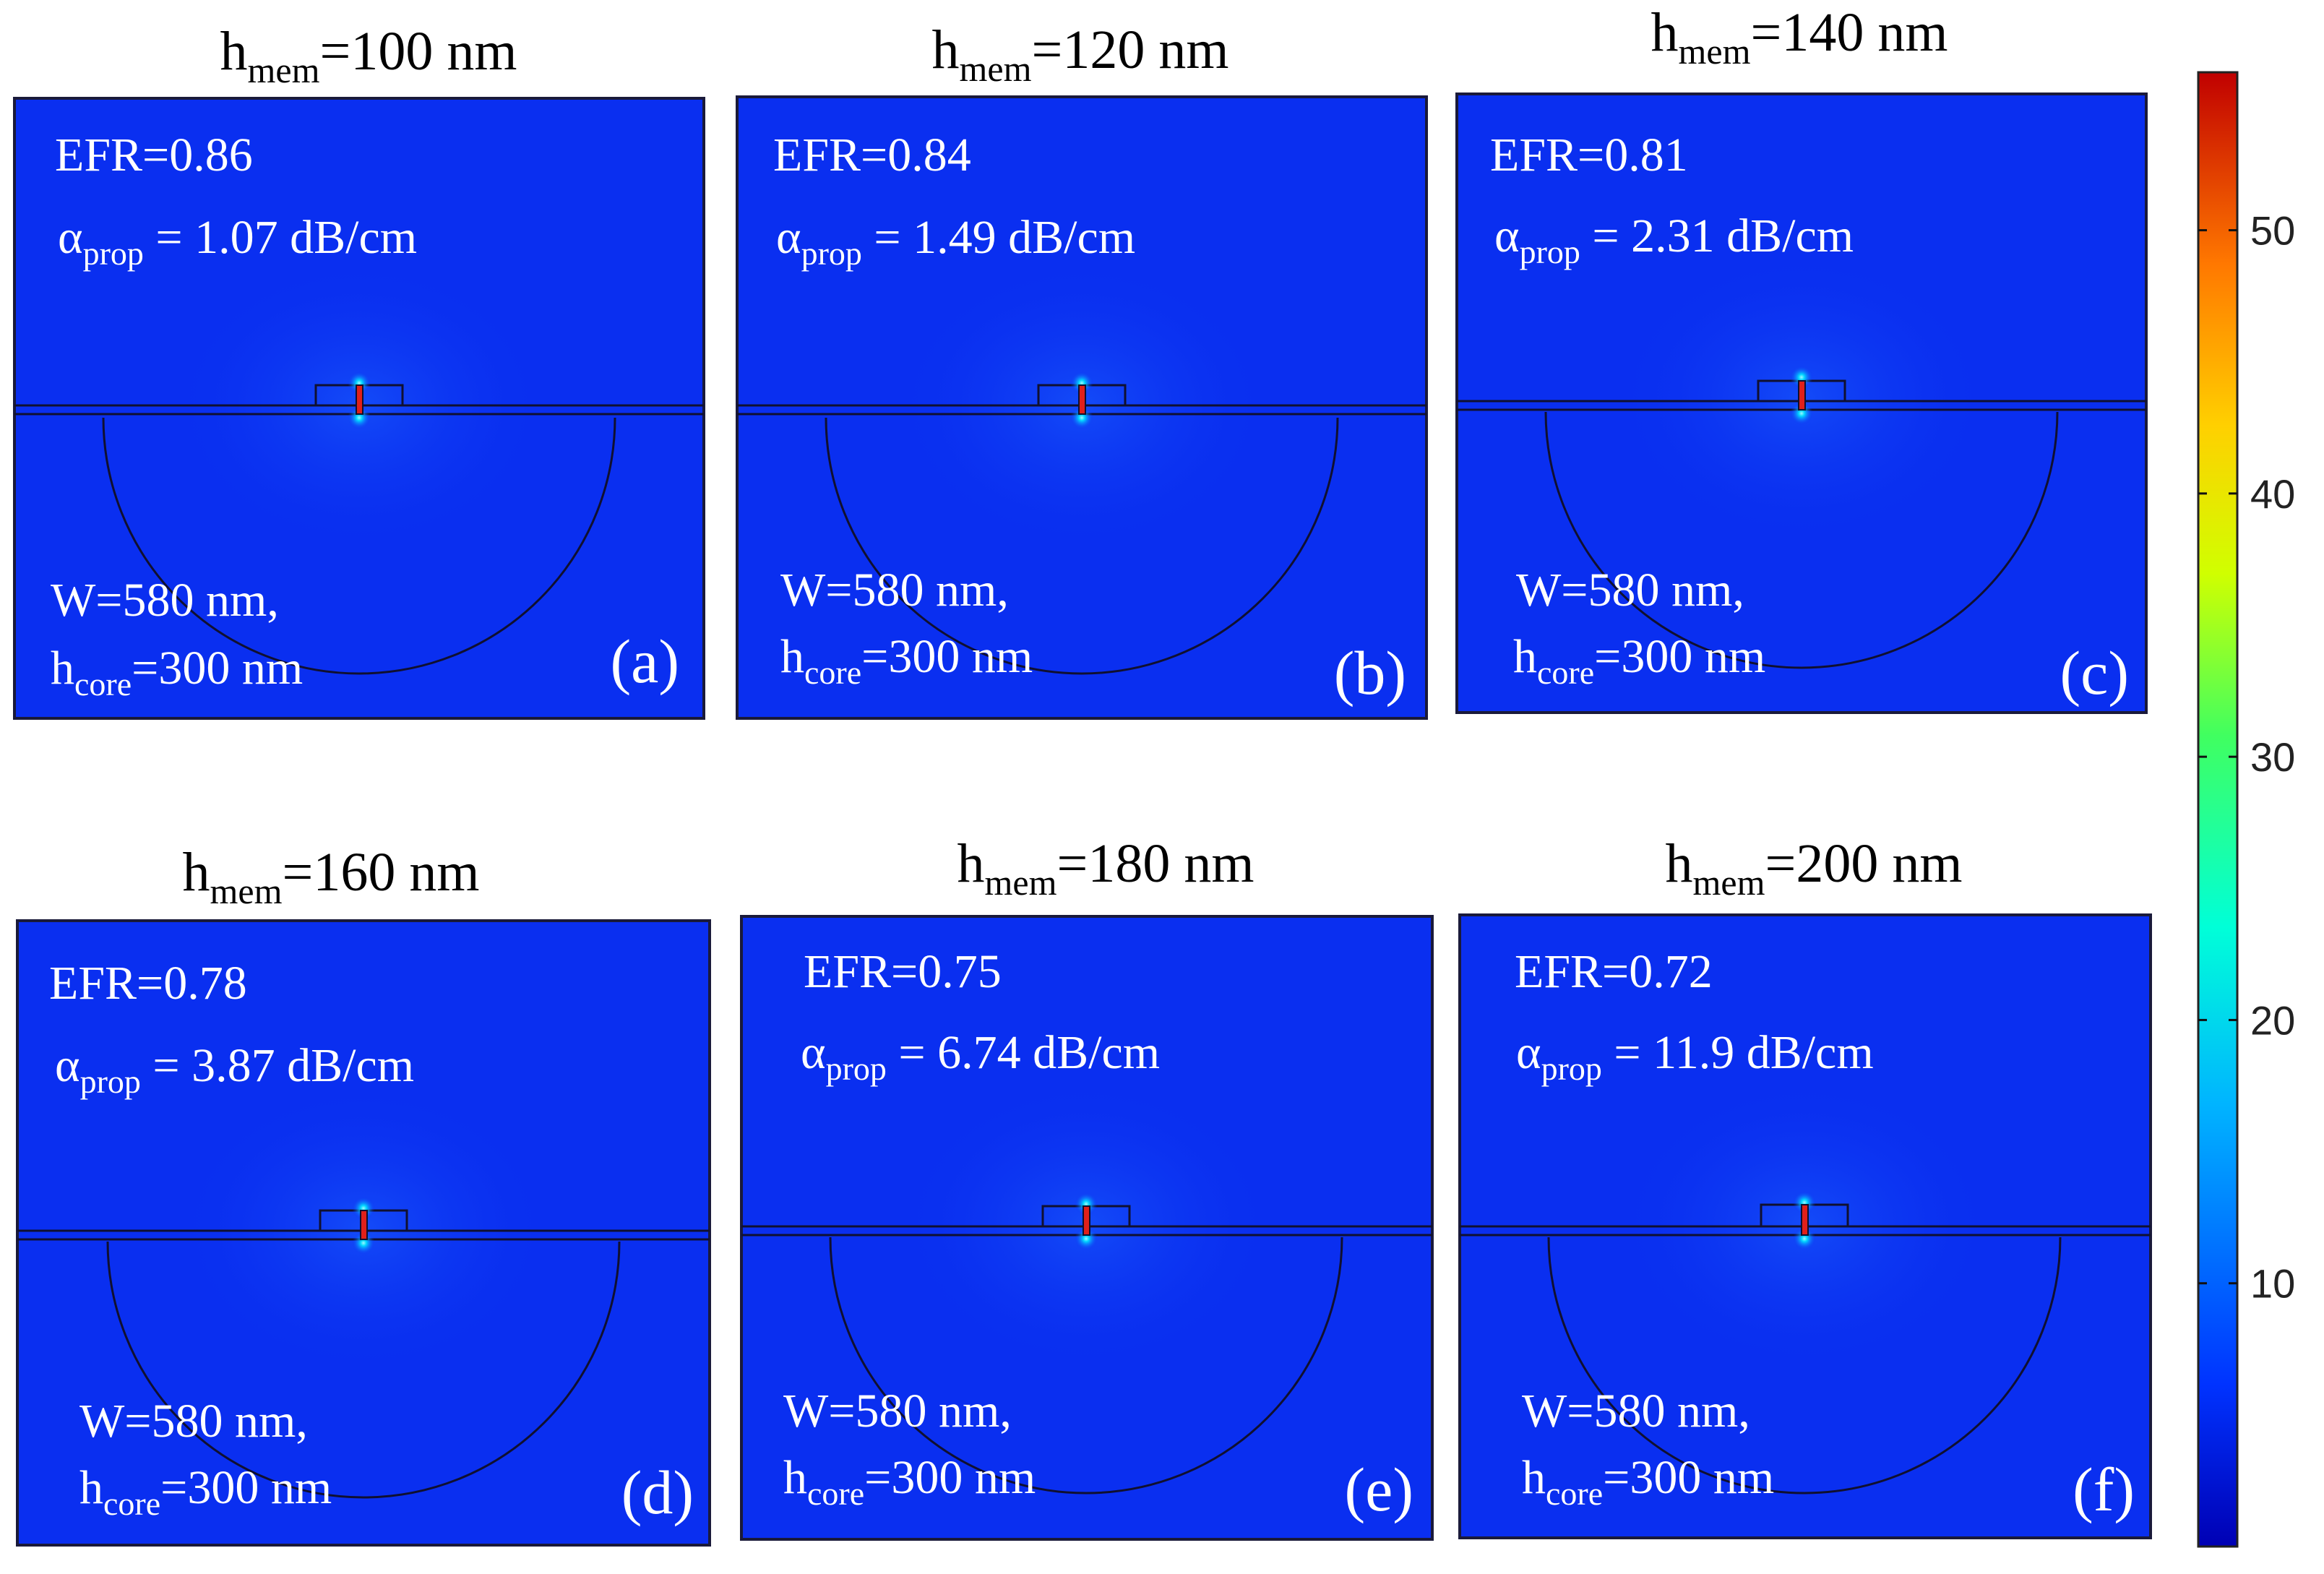 Image resolution: width=2324 pixels, height=1574 pixels. What do you see at coordinates (2094, 673) in the screenshot?
I see `panel-label: (c)` at bounding box center [2094, 673].